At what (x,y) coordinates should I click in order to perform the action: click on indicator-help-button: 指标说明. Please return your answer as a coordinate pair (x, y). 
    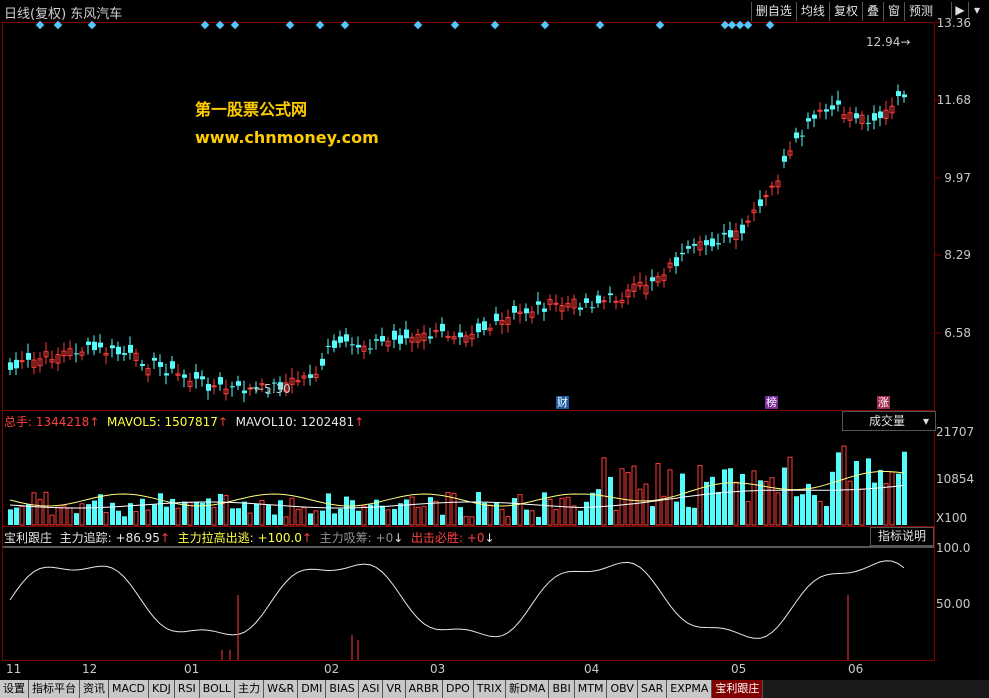
    Looking at the image, I should click on (902, 536).